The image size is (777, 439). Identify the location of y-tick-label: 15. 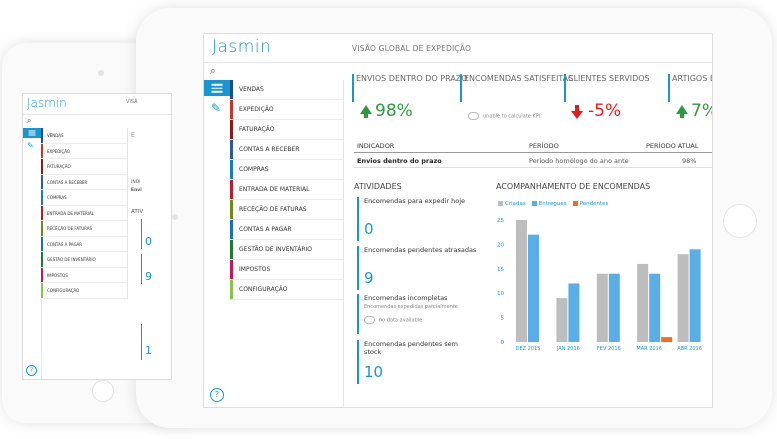
(500, 270).